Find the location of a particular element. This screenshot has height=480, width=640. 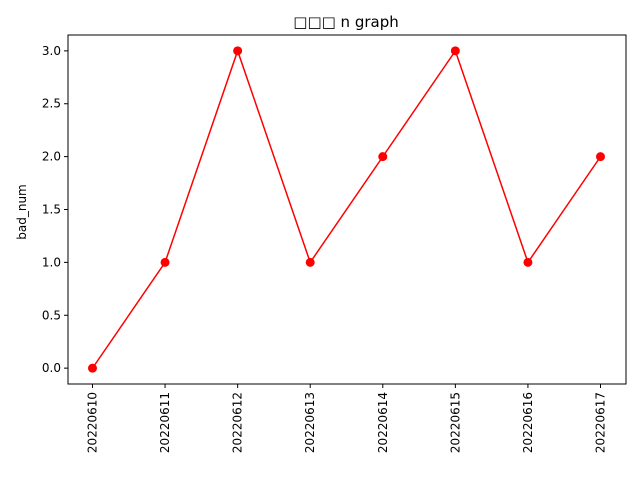

y-tick-label: 1.5 is located at coordinates (51, 210).